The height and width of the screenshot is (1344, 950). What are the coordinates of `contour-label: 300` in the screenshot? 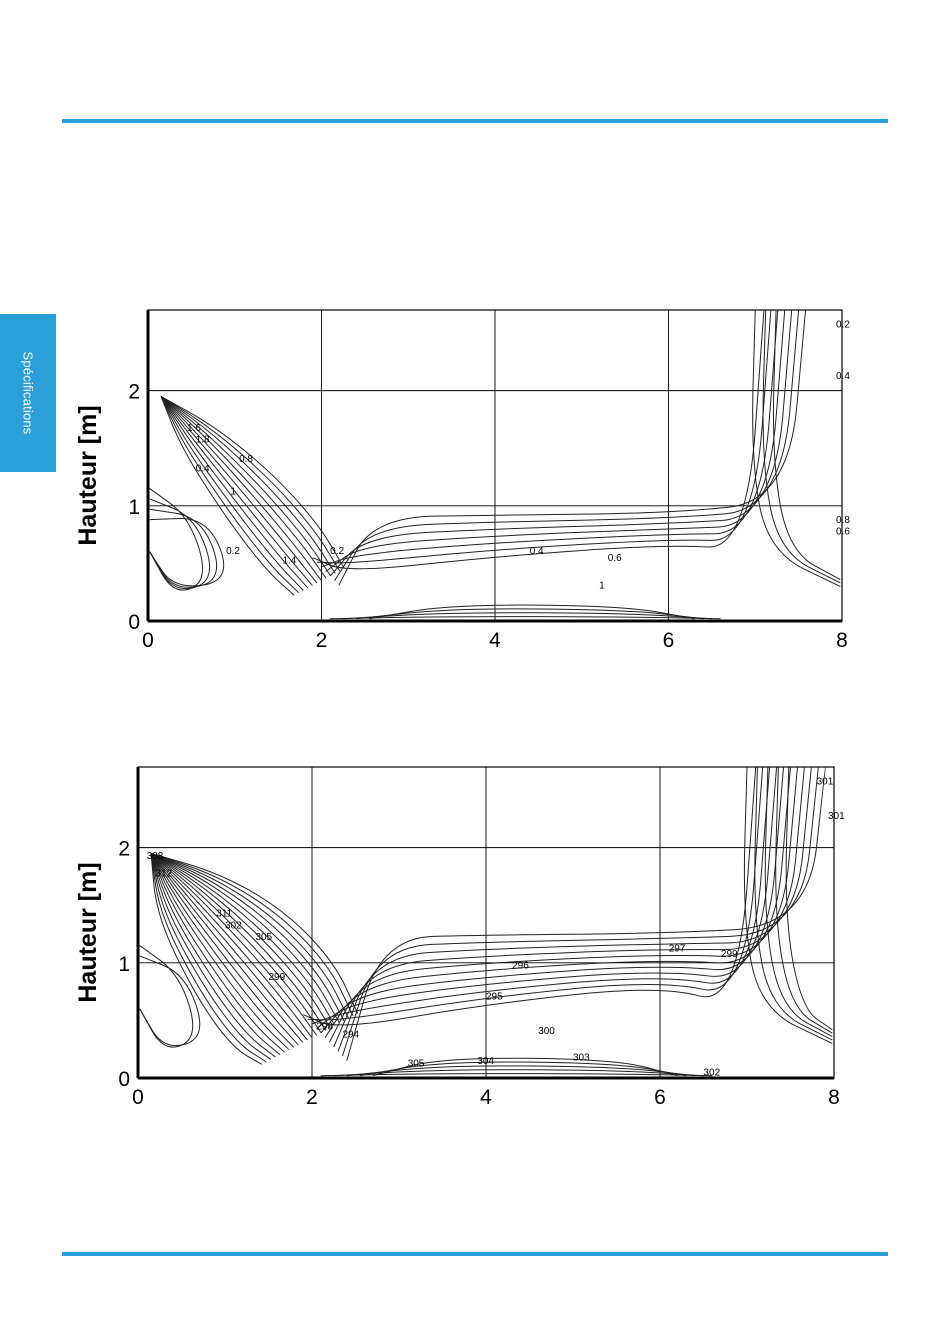 It's located at (546, 1031).